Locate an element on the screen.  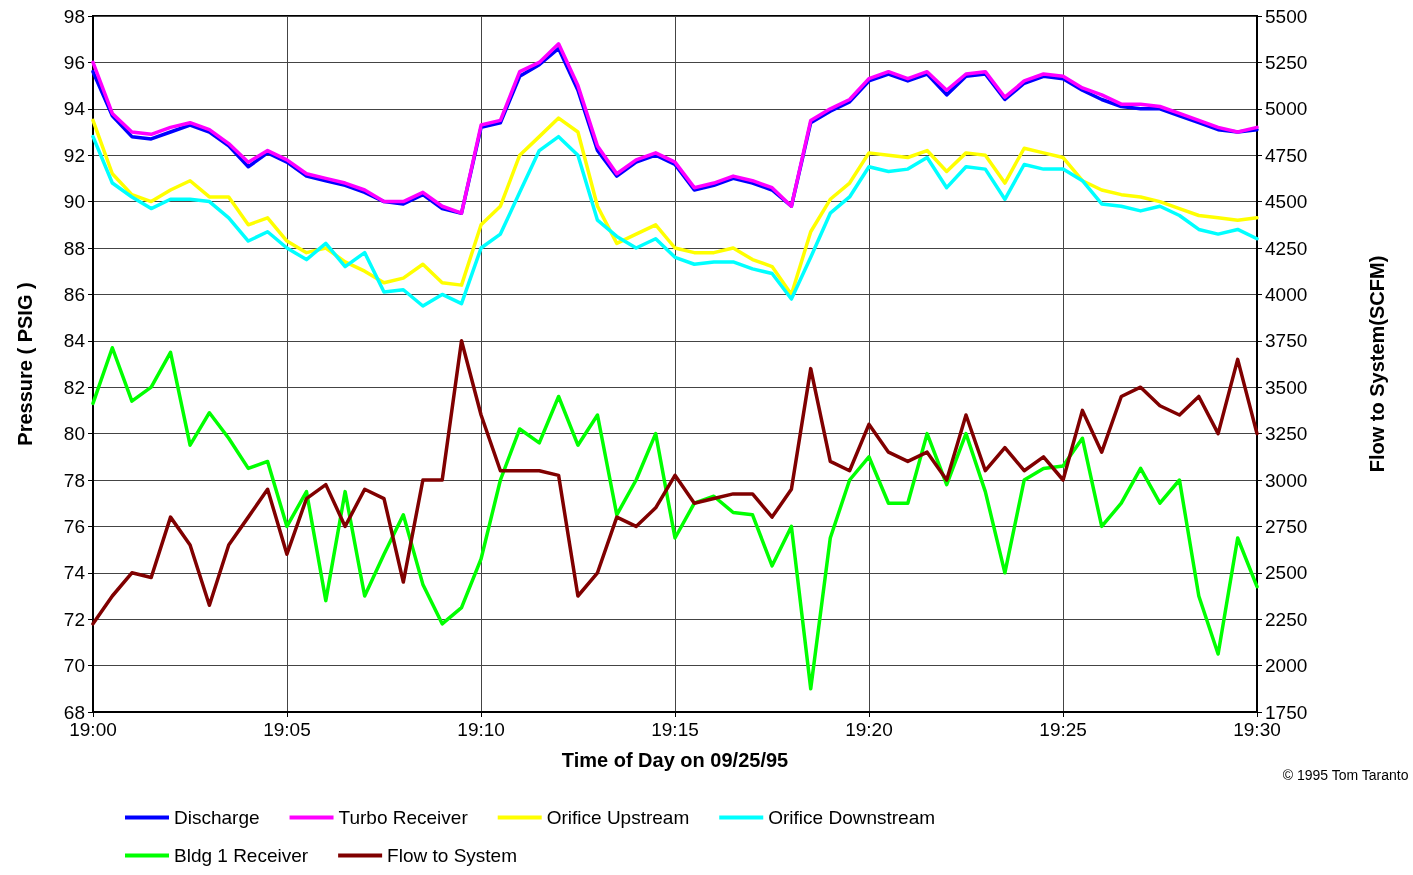
x-tick-label: 19:20 is located at coordinates (869, 729).